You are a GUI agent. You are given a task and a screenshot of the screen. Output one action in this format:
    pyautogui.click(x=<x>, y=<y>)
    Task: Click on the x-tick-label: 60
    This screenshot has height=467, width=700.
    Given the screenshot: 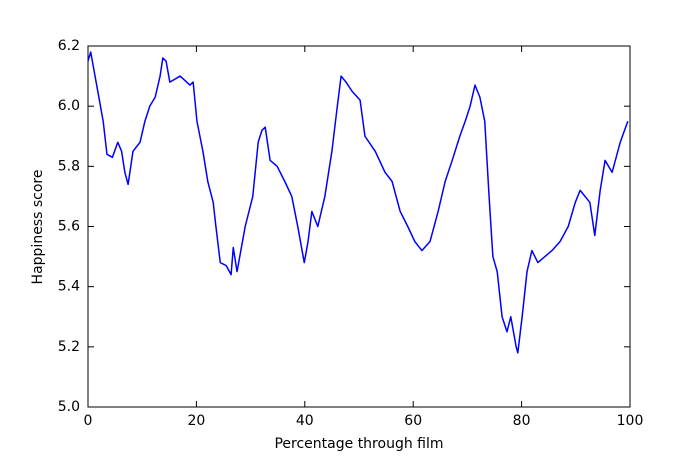 What is the action you would take?
    pyautogui.click(x=413, y=421)
    